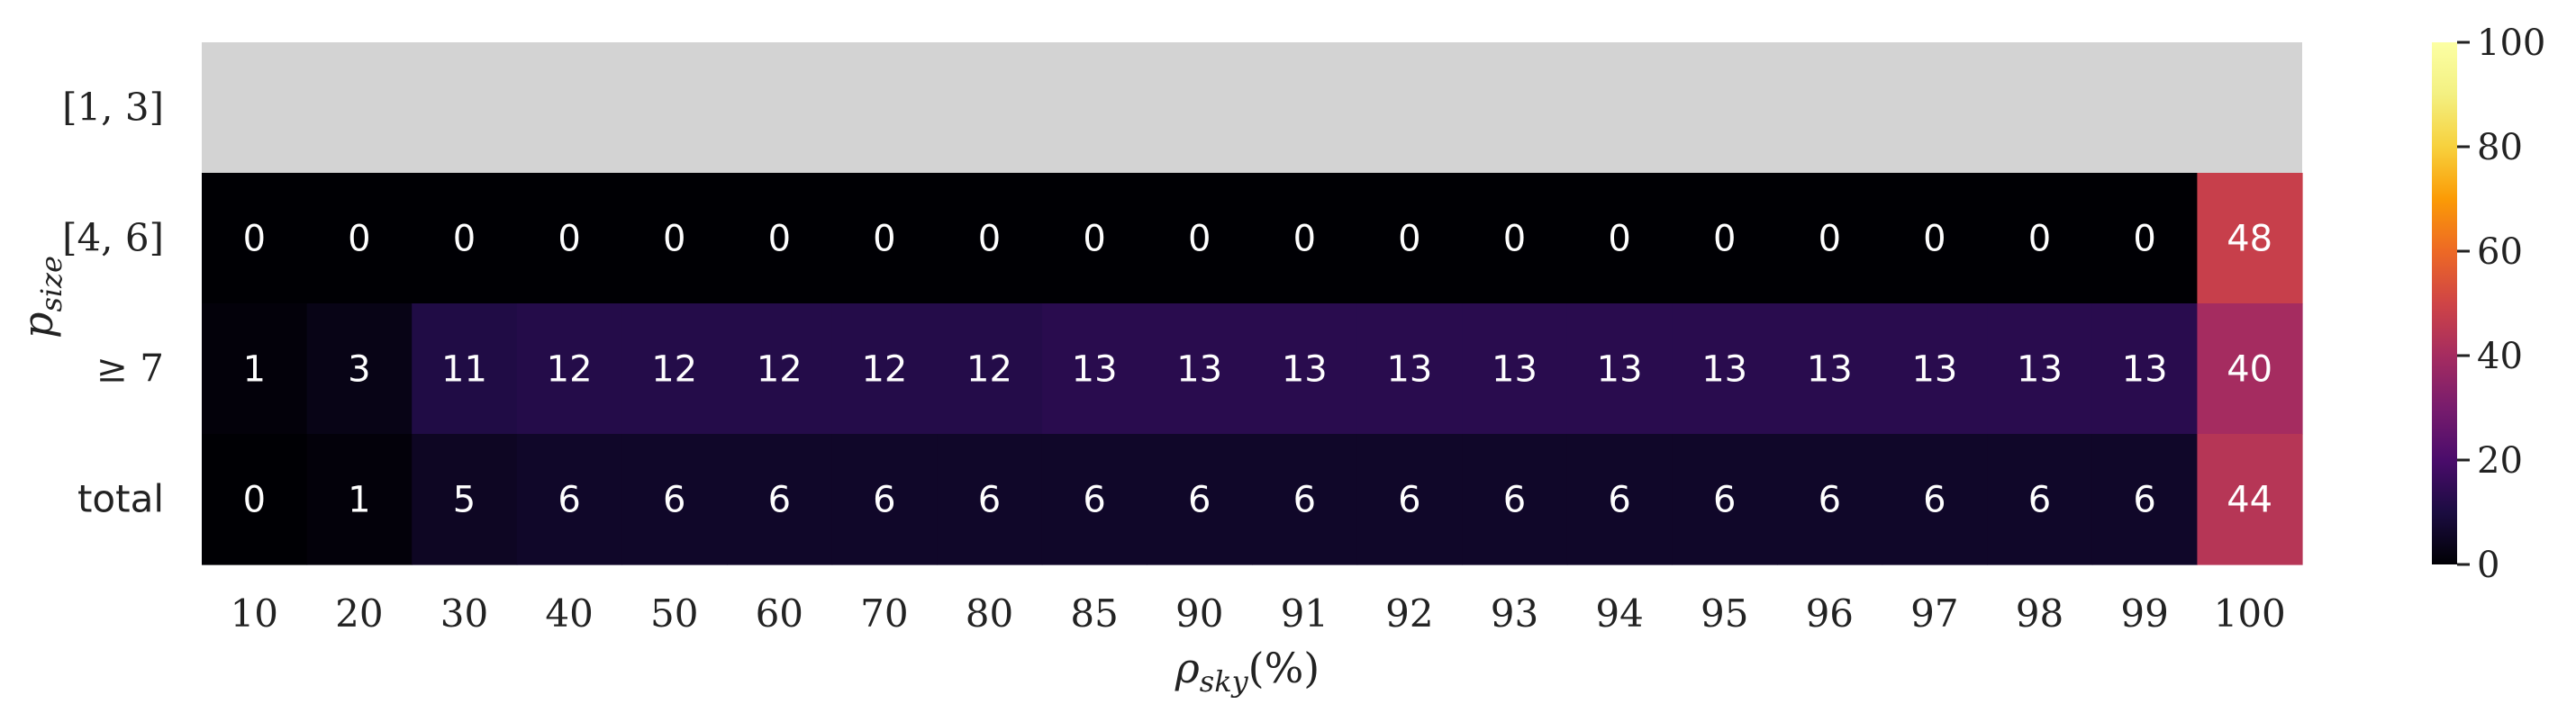 This screenshot has width=2576, height=722. What do you see at coordinates (1409, 613) in the screenshot?
I see `x-tick-label: 92` at bounding box center [1409, 613].